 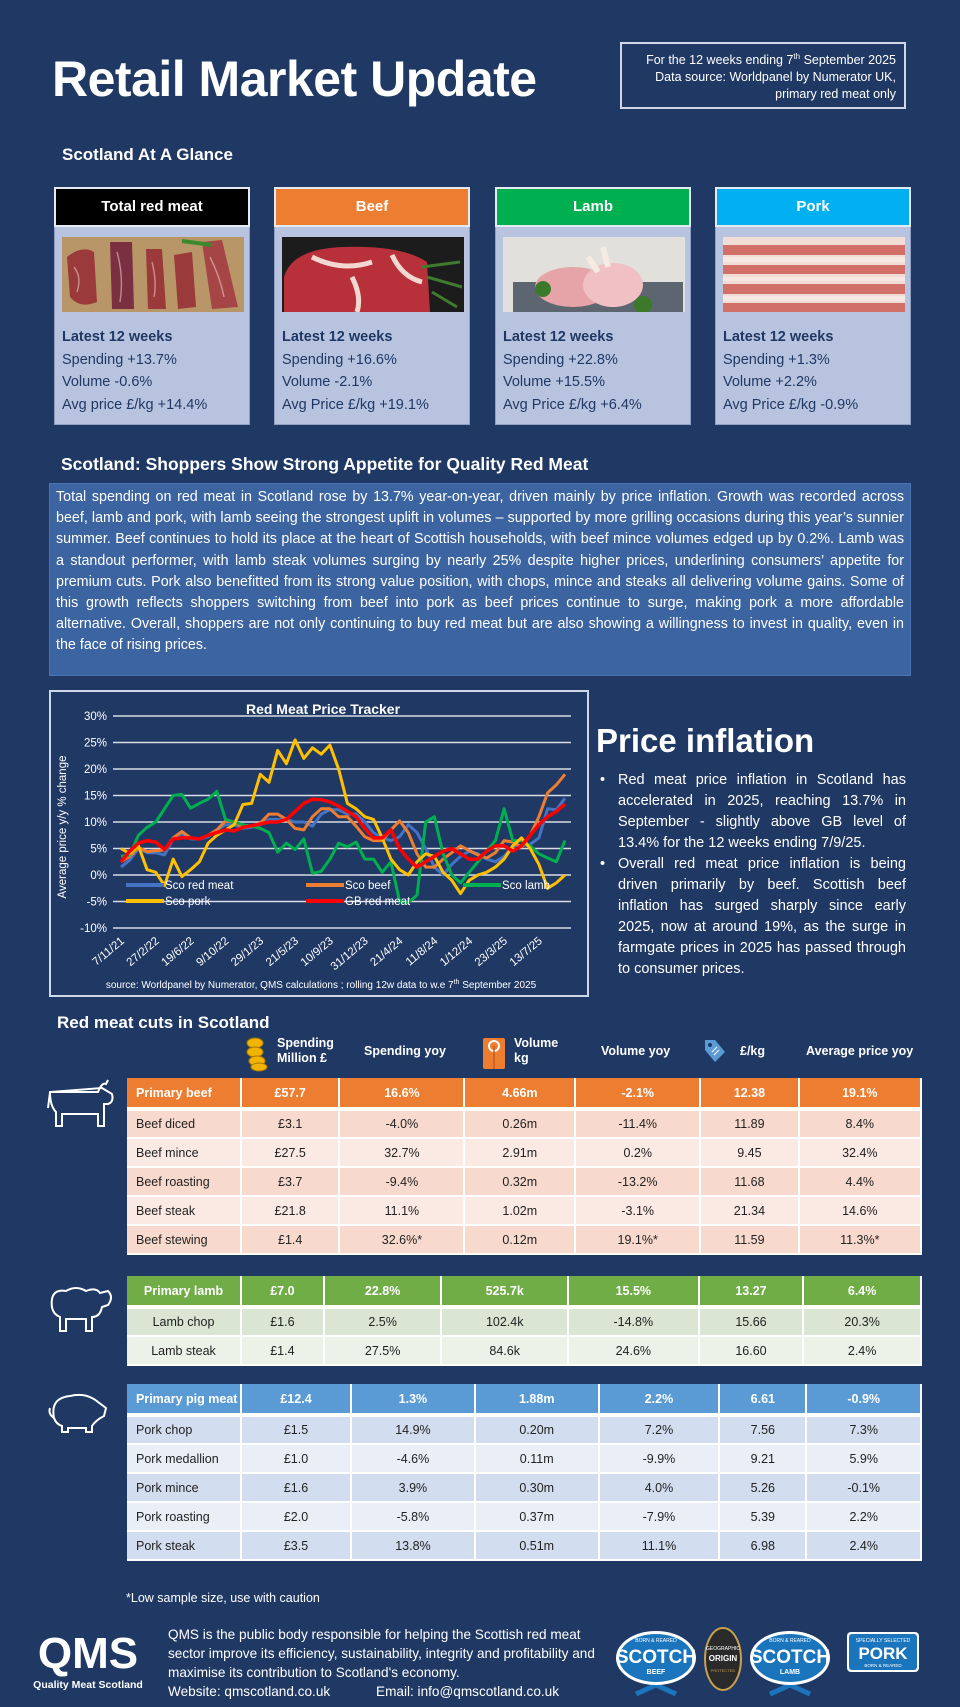 What do you see at coordinates (457, 952) in the screenshot?
I see `x-tick-label: 1/12/24` at bounding box center [457, 952].